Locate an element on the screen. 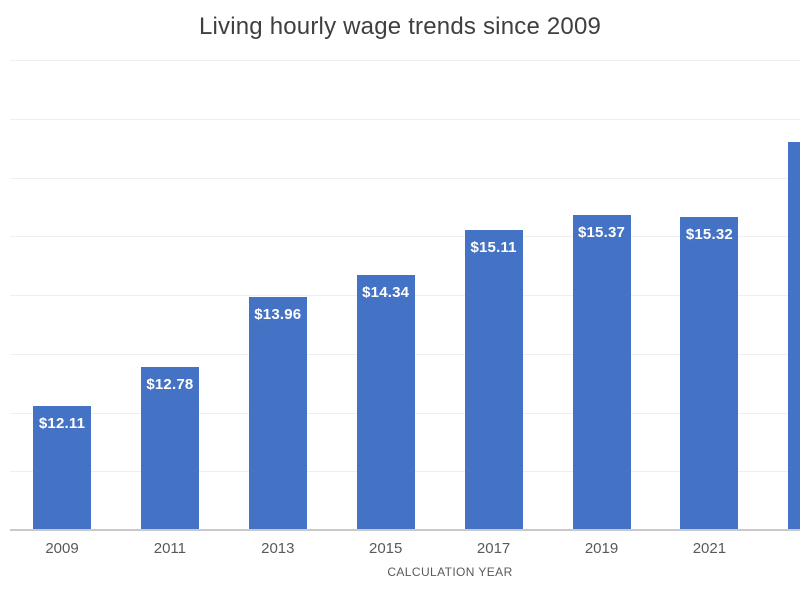 This screenshot has width=800, height=600. x-tick-label-2011: 2011 is located at coordinates (170, 548).